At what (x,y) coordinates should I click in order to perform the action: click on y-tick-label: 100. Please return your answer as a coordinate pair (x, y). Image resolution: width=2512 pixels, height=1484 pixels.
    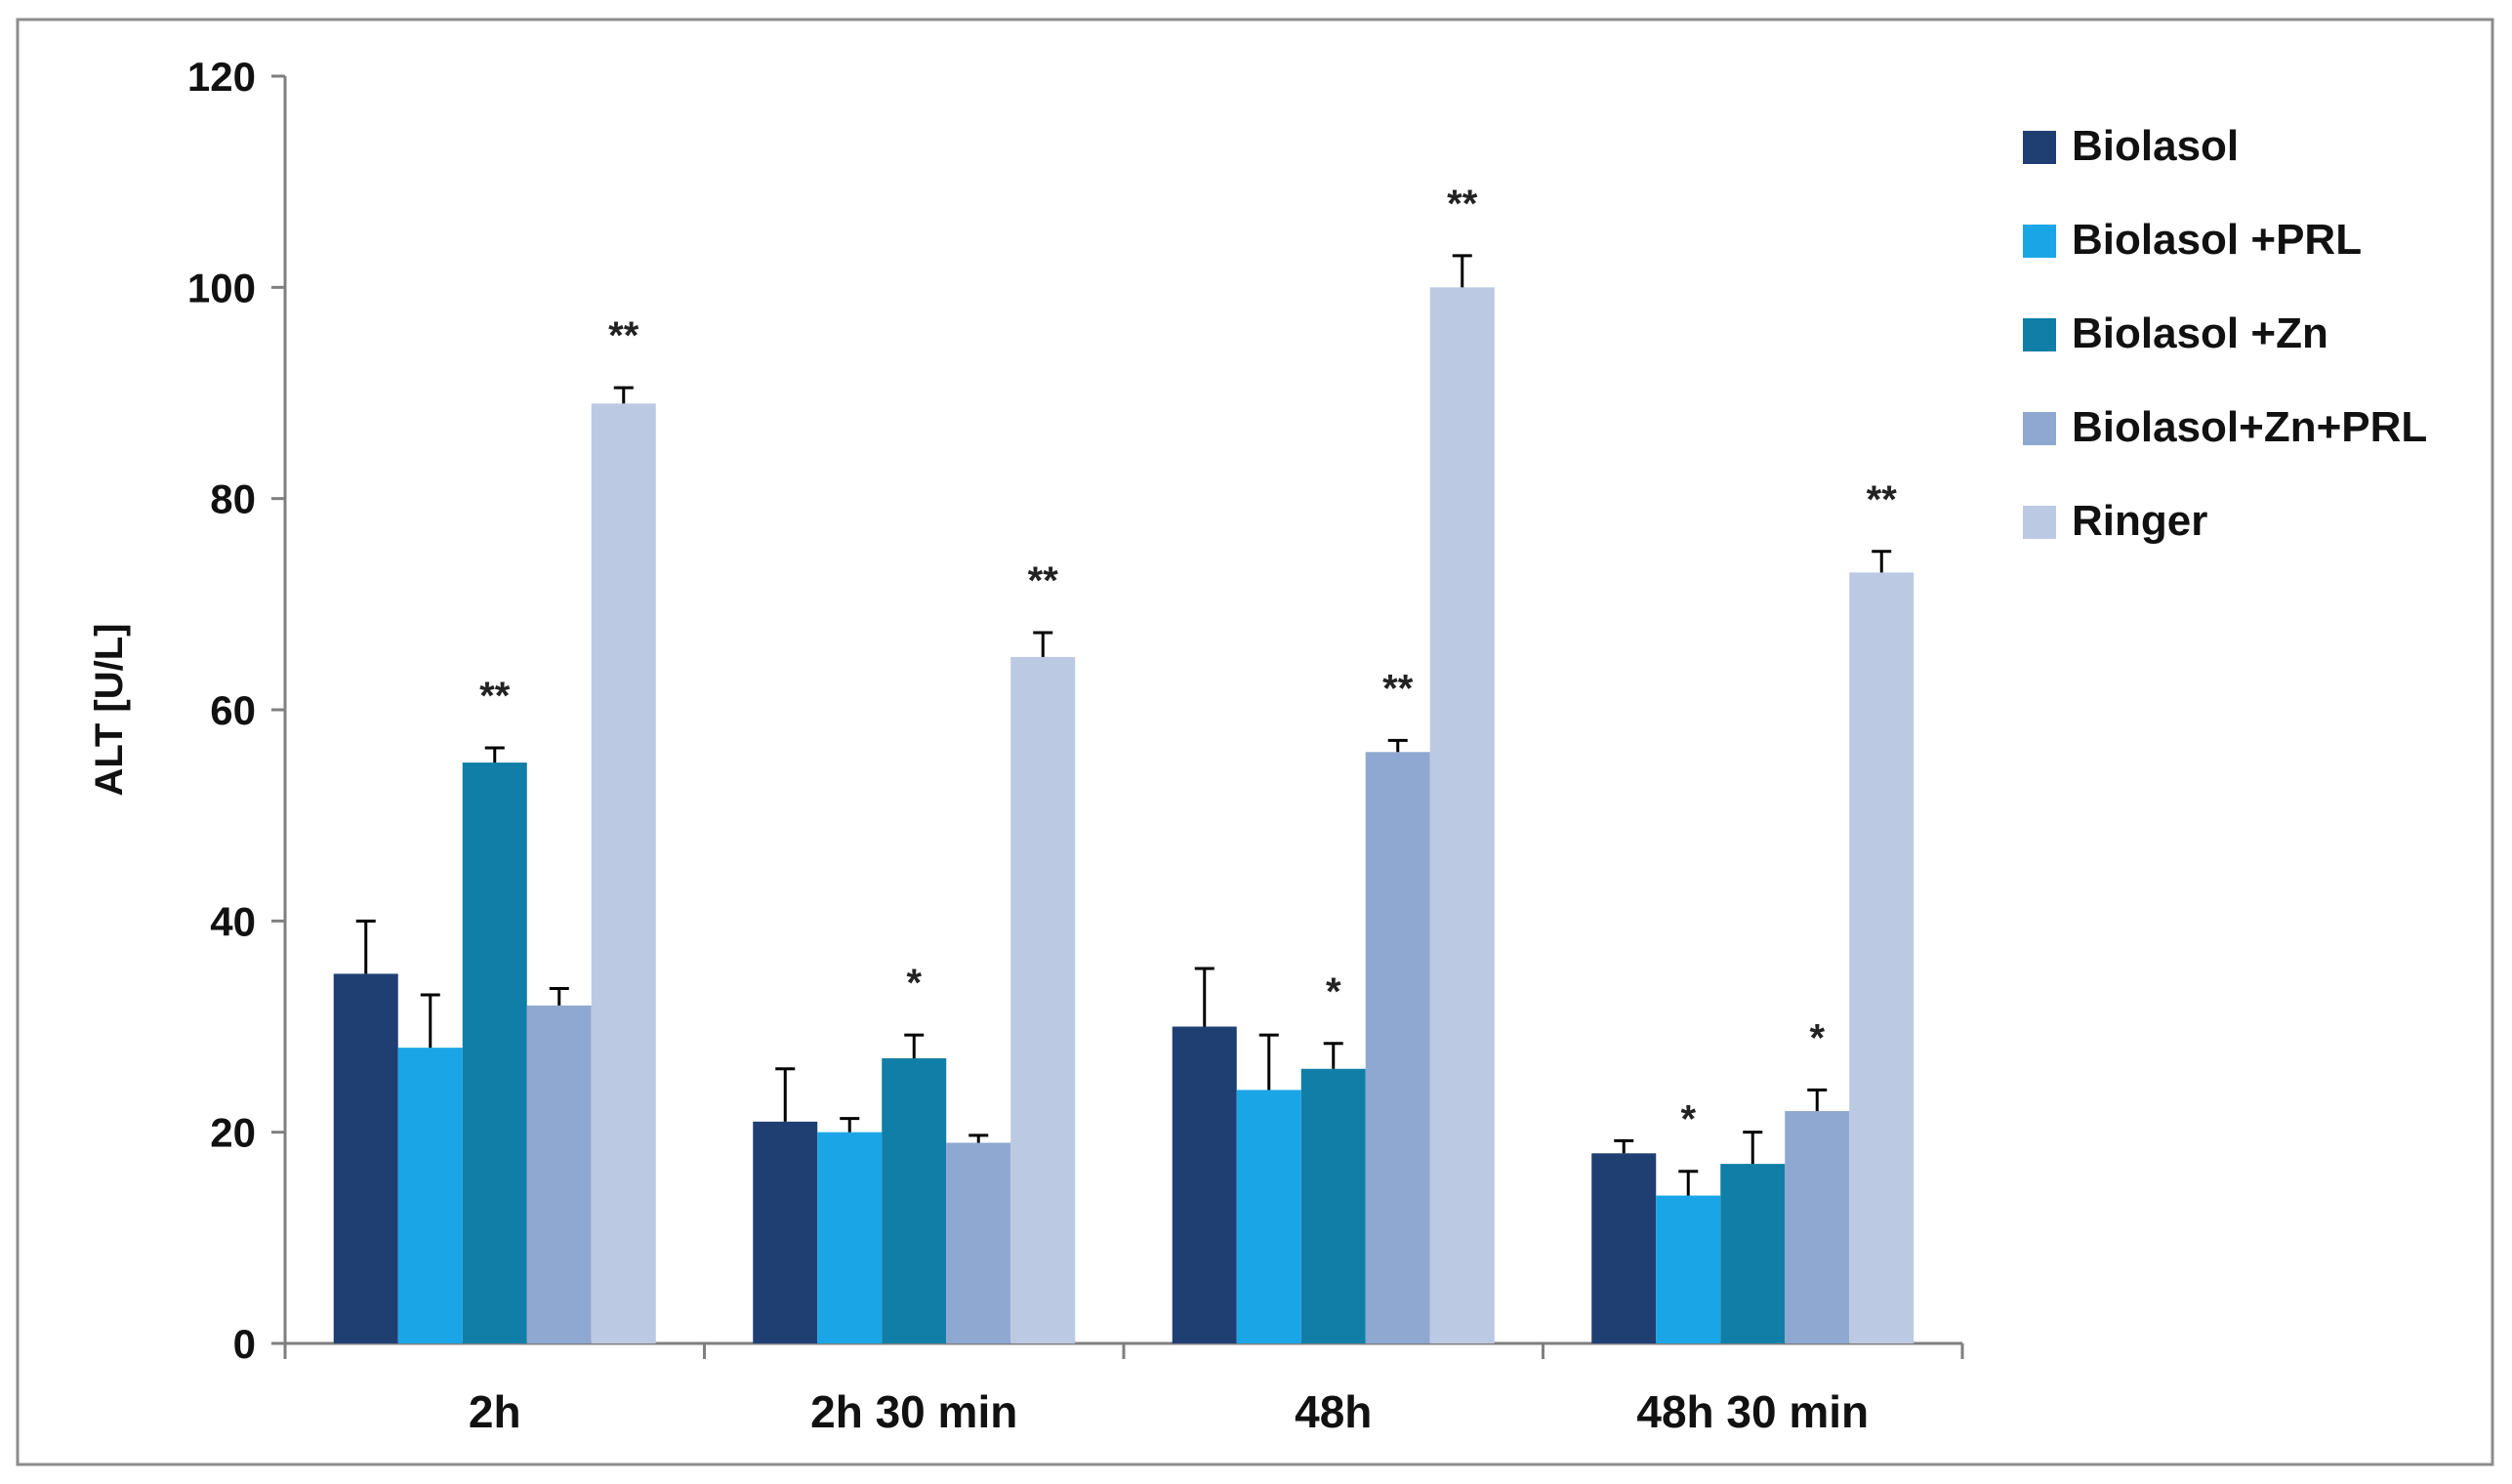
    Looking at the image, I should click on (221, 287).